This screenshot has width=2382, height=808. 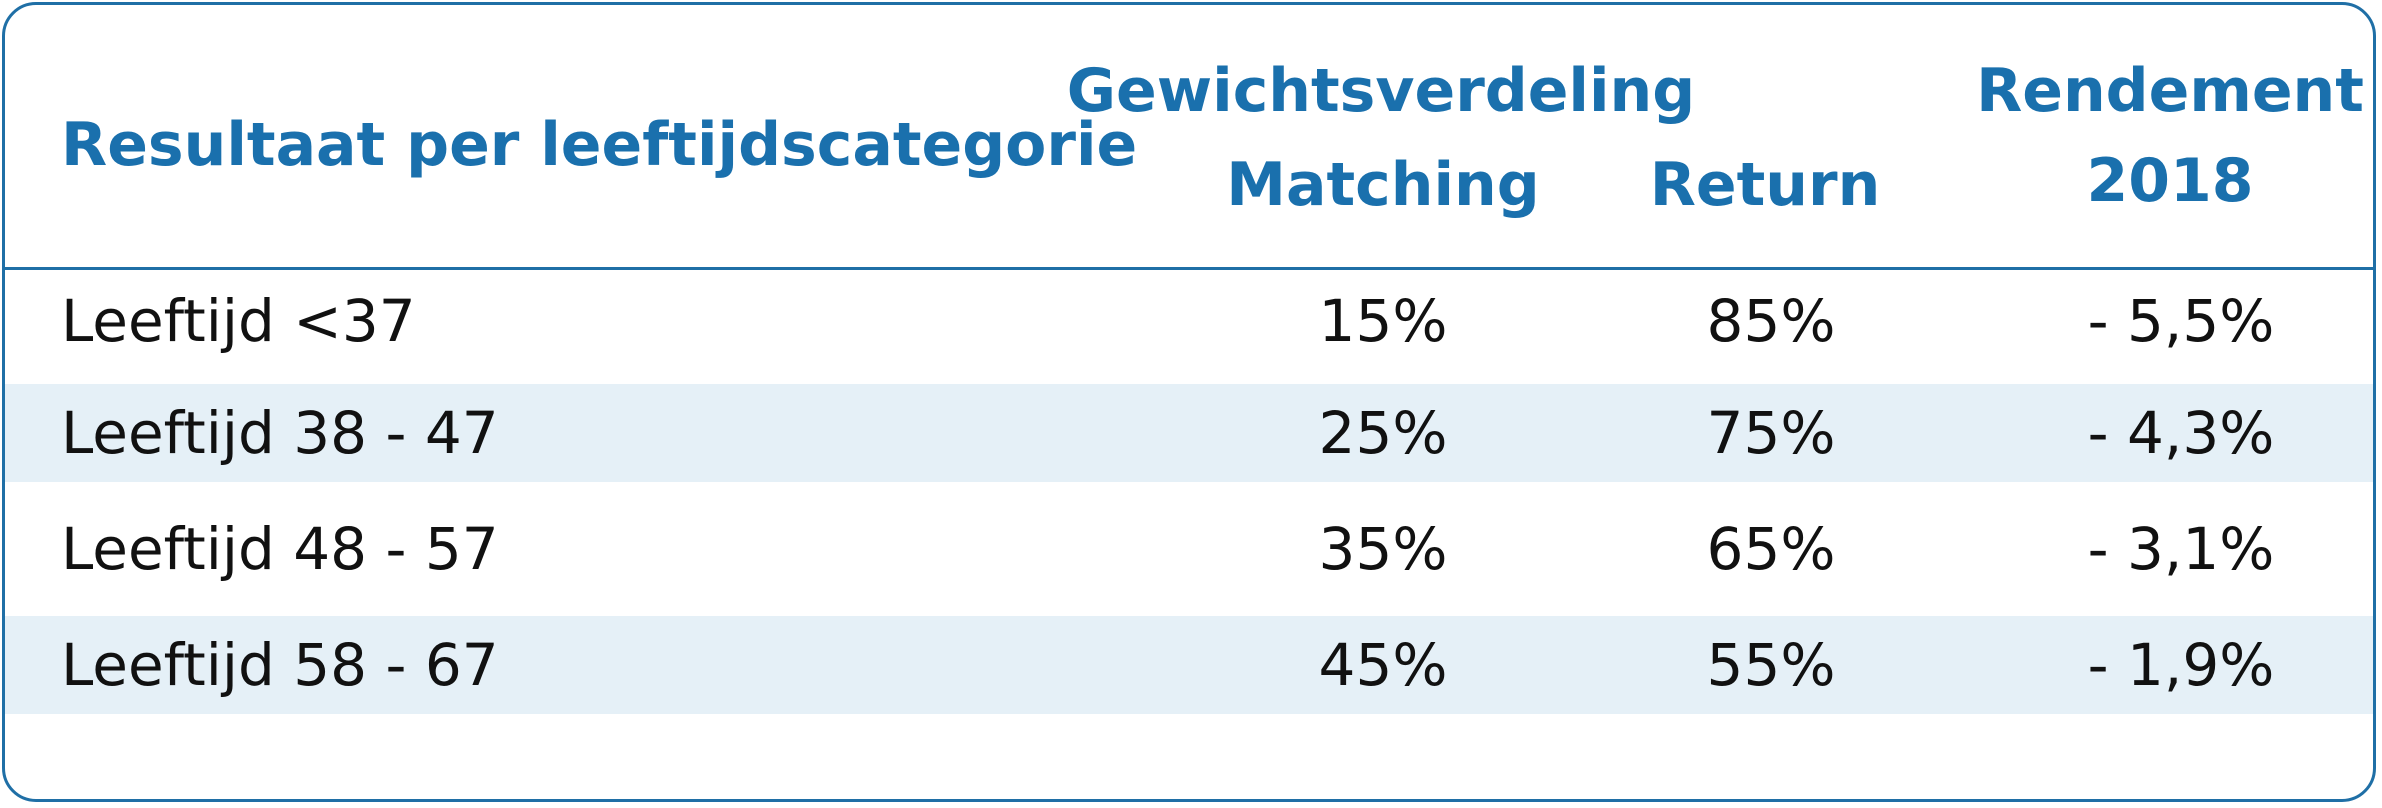 I want to click on rendement-header-line1: Rendement, so click(x=2170, y=91).